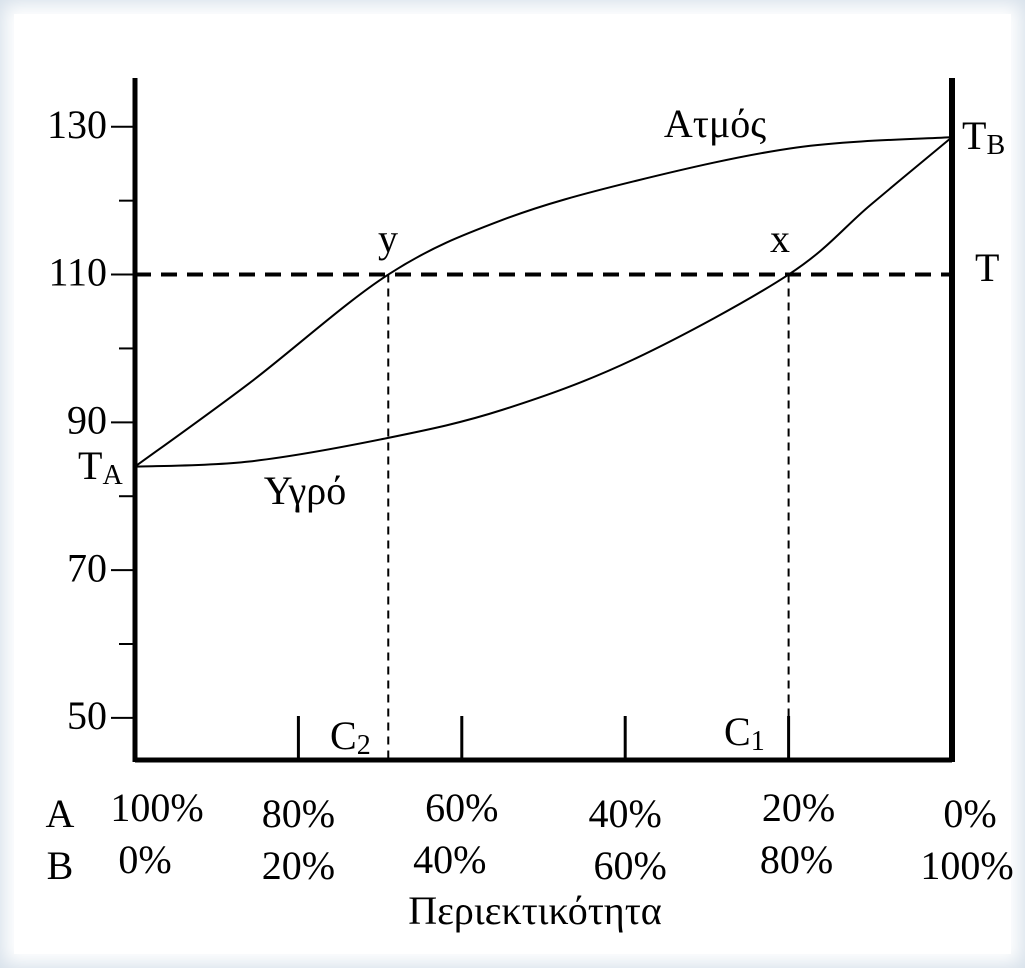 This screenshot has width=1025, height=968. Describe the element at coordinates (60, 813) in the screenshot. I see `x-row-name: A` at that location.